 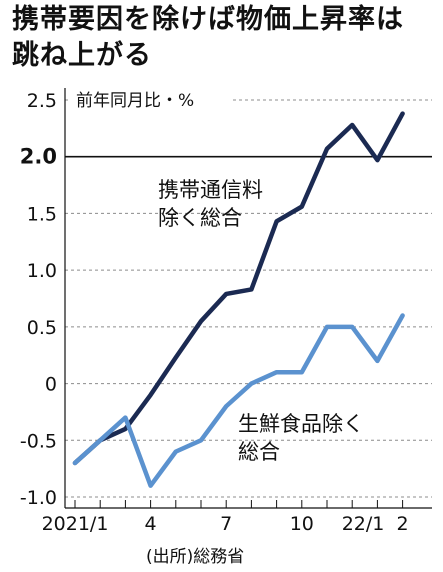 What do you see at coordinates (210, 190) in the screenshot?
I see `series-label-ex-mobile: 携帯通信料` at bounding box center [210, 190].